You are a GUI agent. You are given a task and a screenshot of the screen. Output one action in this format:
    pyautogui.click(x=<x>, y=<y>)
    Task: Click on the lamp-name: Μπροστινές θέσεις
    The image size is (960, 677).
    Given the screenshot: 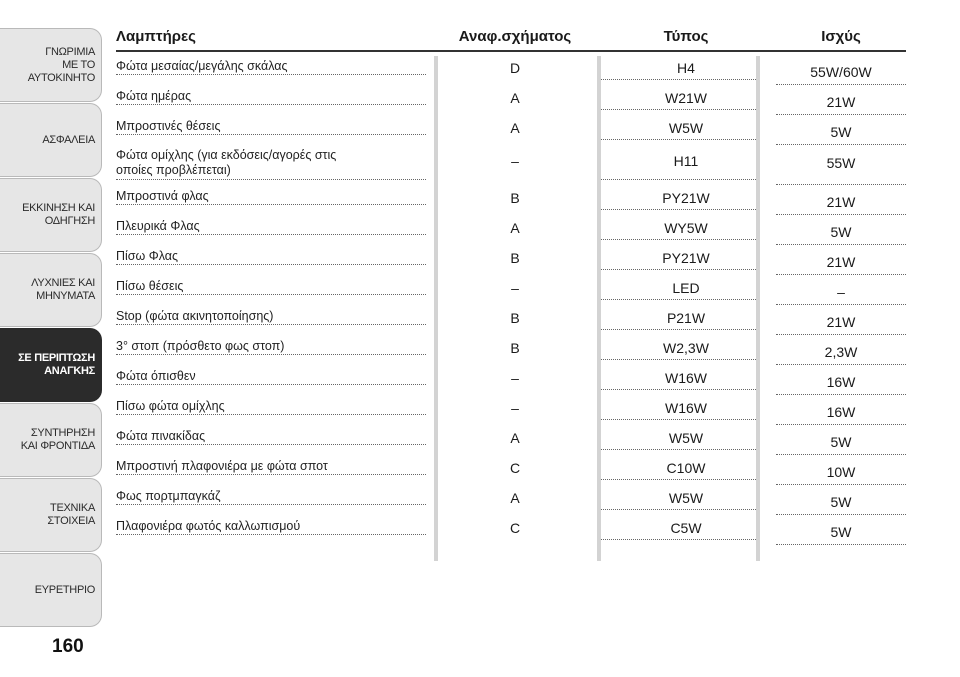 What is the action you would take?
    pyautogui.click(x=168, y=126)
    